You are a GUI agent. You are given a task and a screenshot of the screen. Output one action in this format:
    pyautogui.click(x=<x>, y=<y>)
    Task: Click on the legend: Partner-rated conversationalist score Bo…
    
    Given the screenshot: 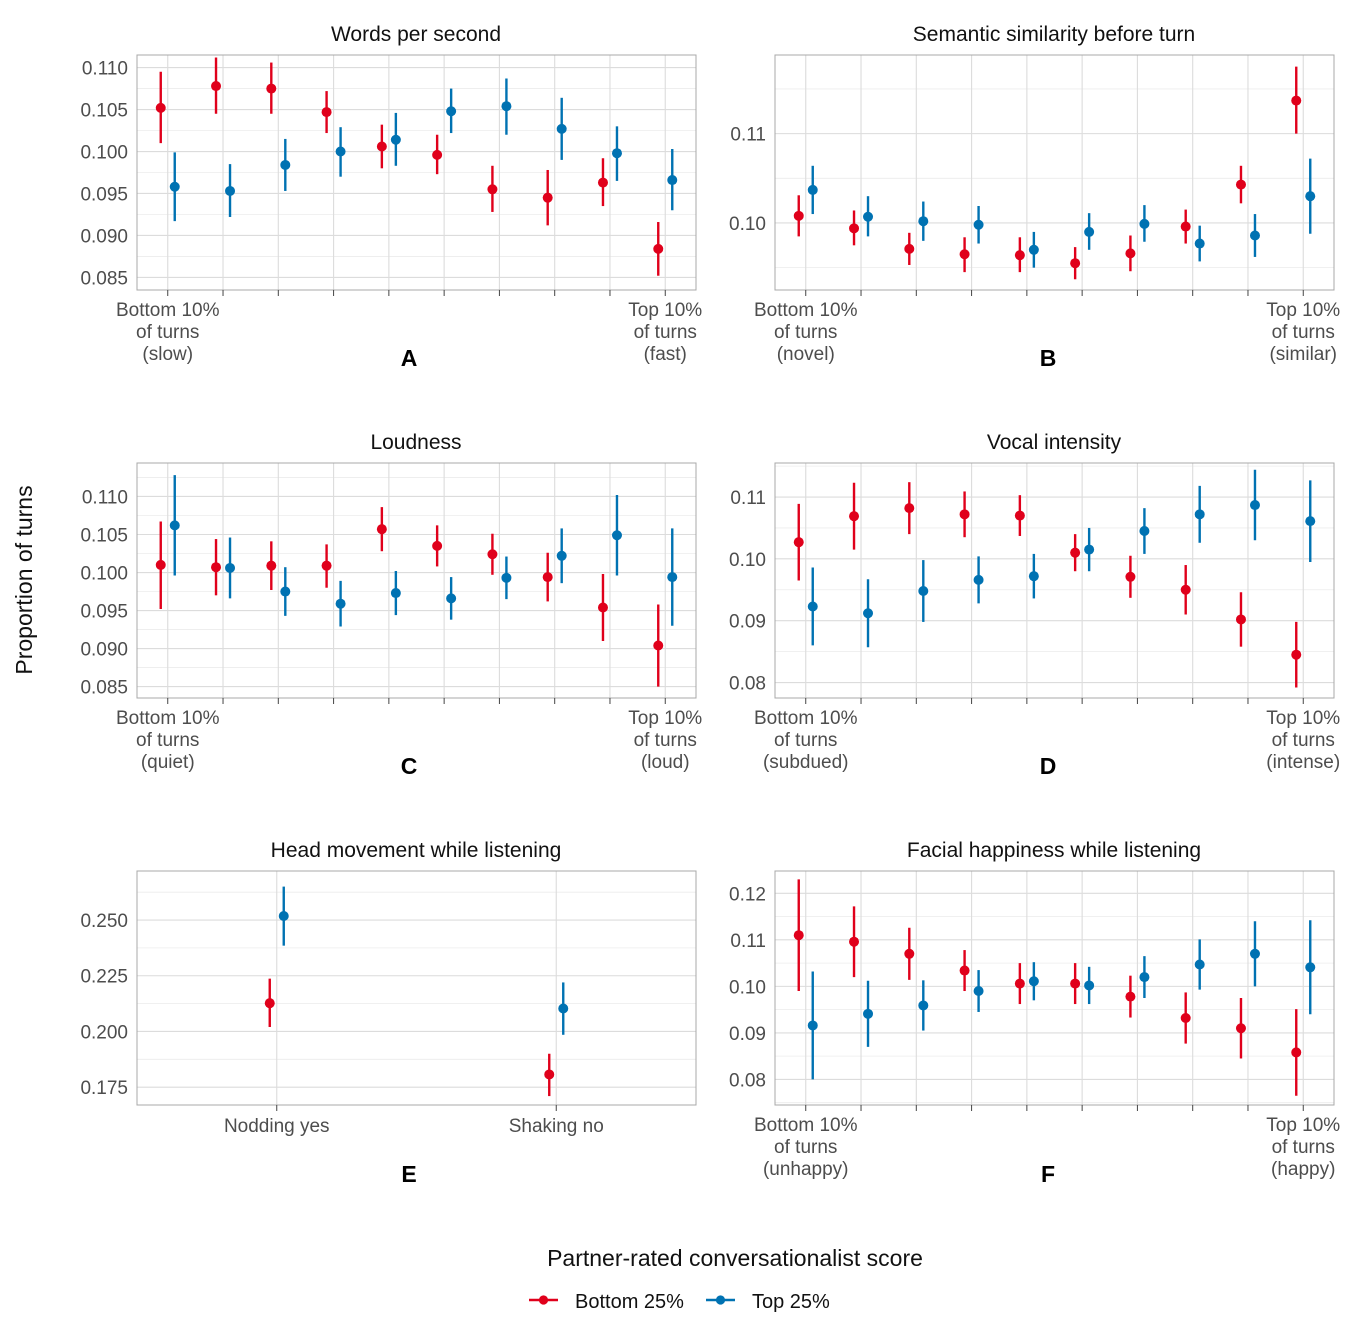 What is the action you would take?
    pyautogui.click(x=726, y=1279)
    